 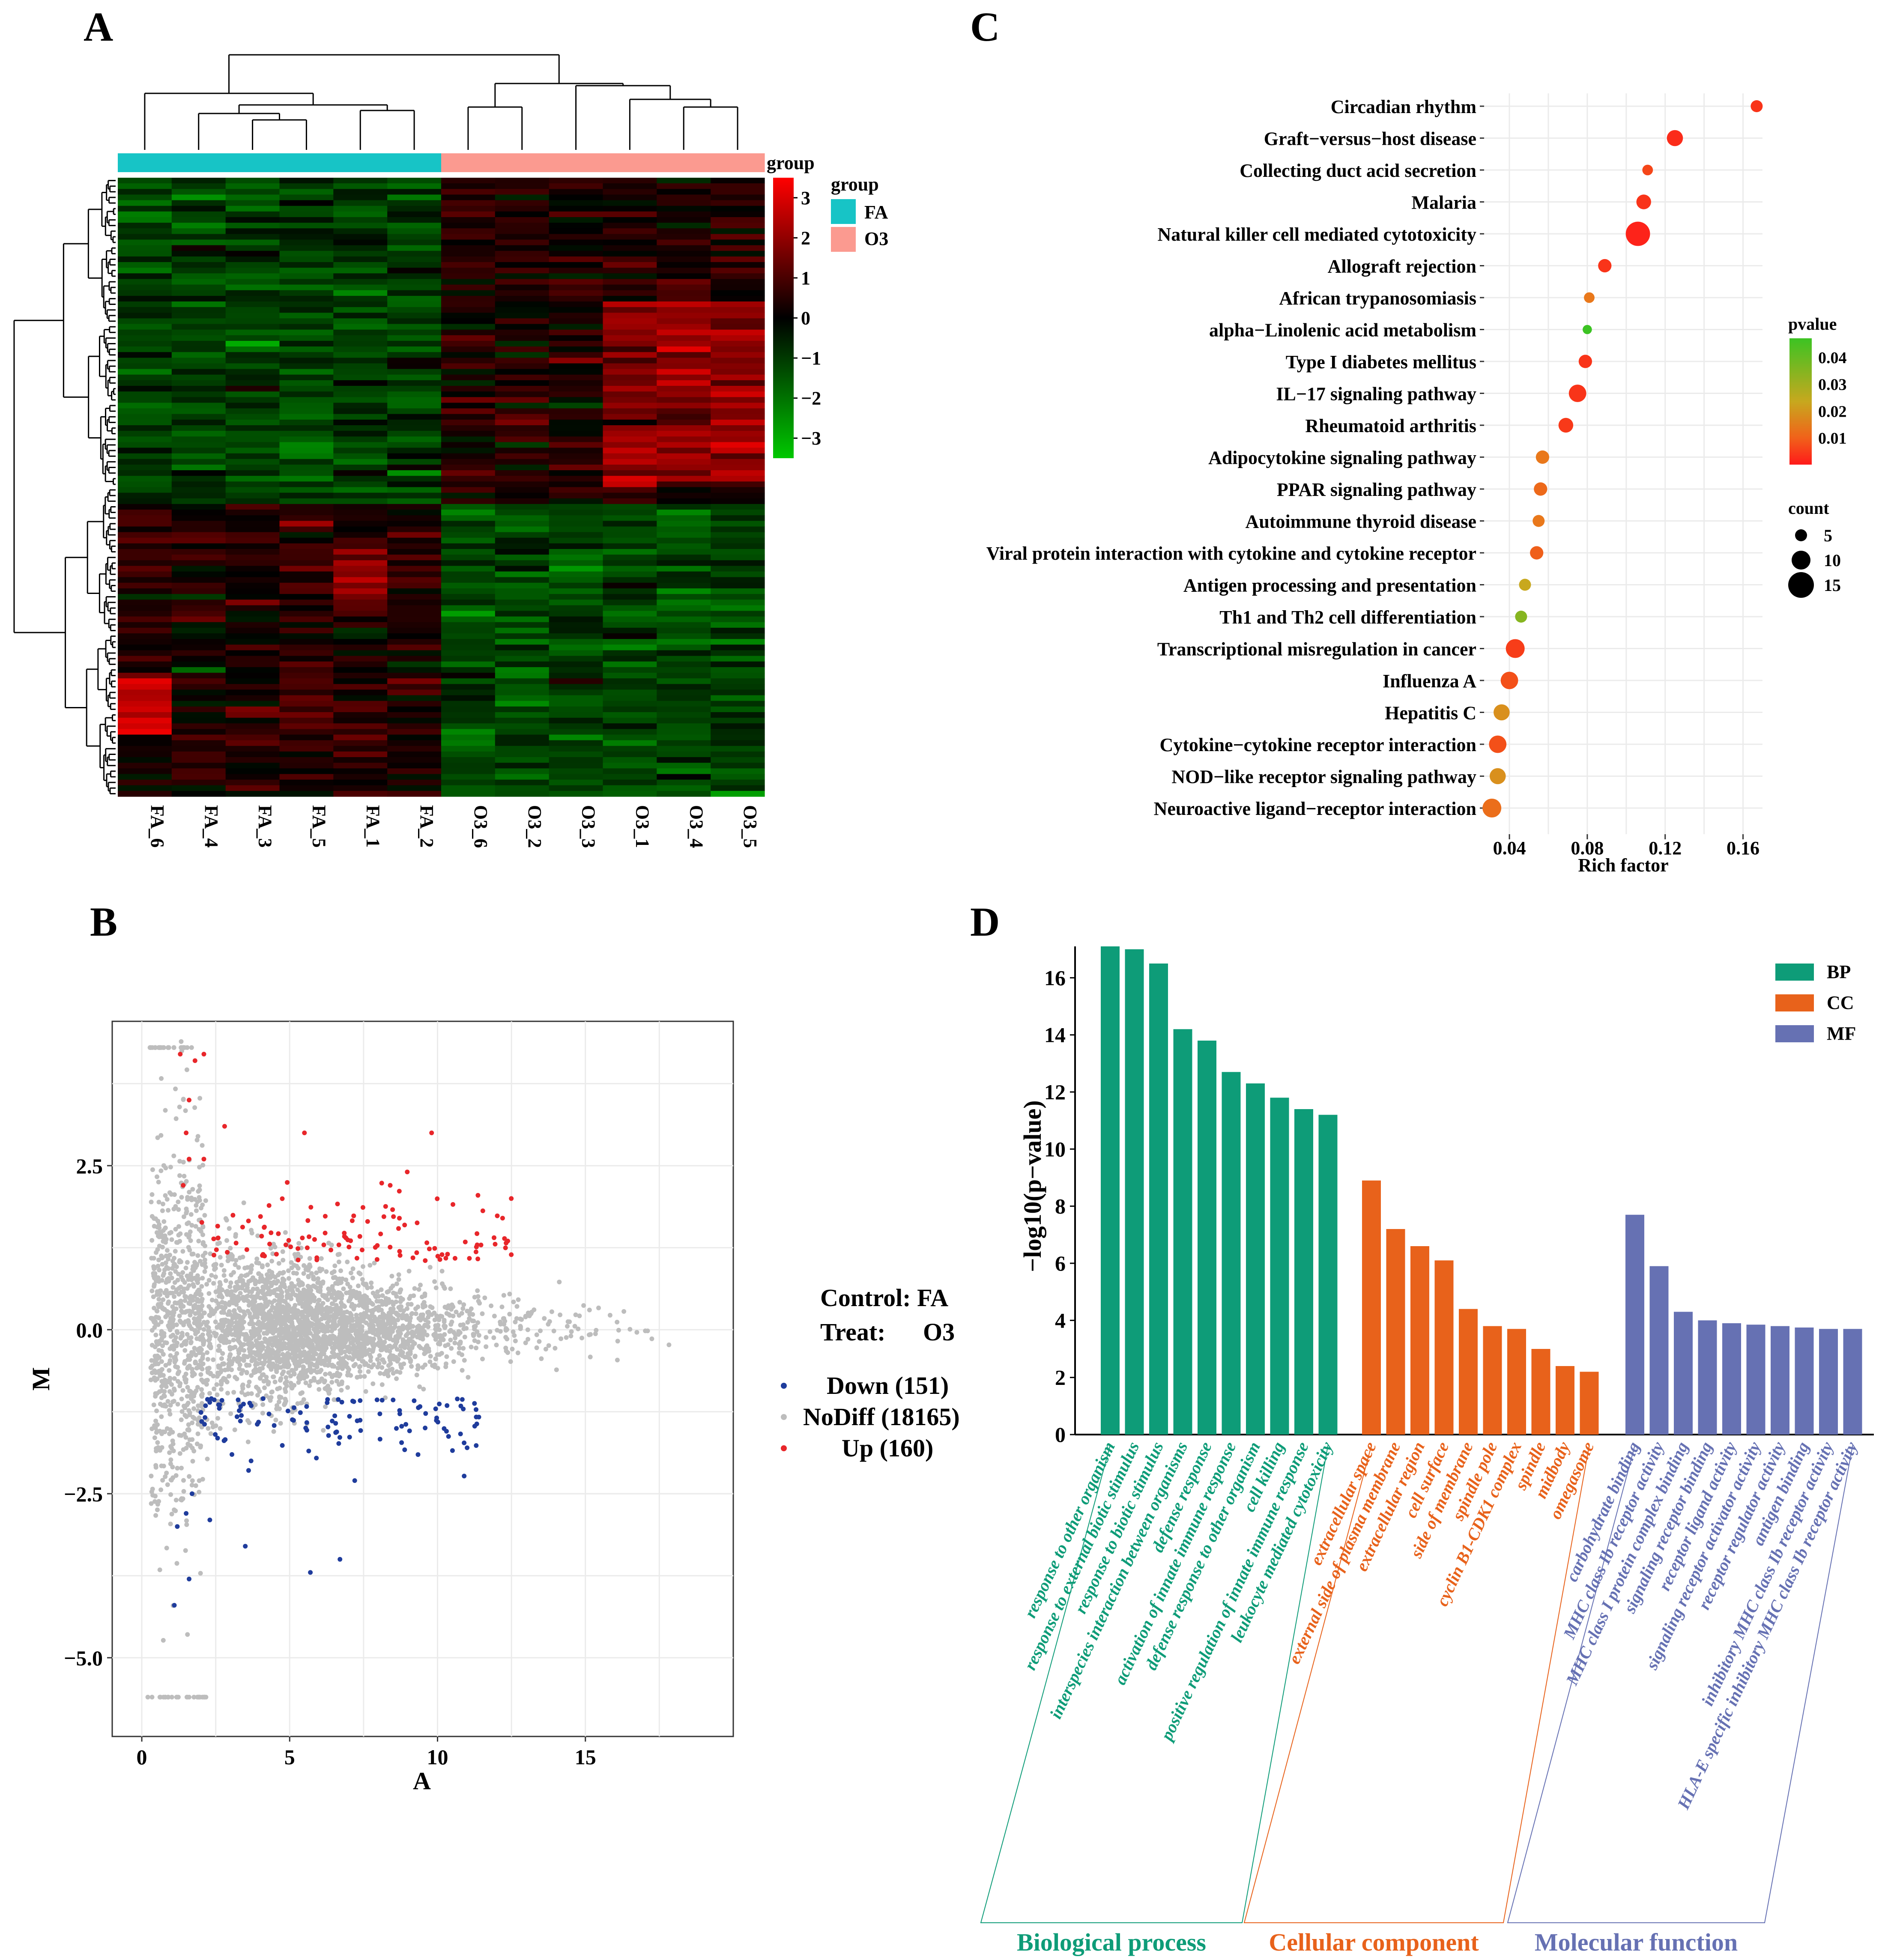 I want to click on column-label: FA_3, so click(x=265, y=826).